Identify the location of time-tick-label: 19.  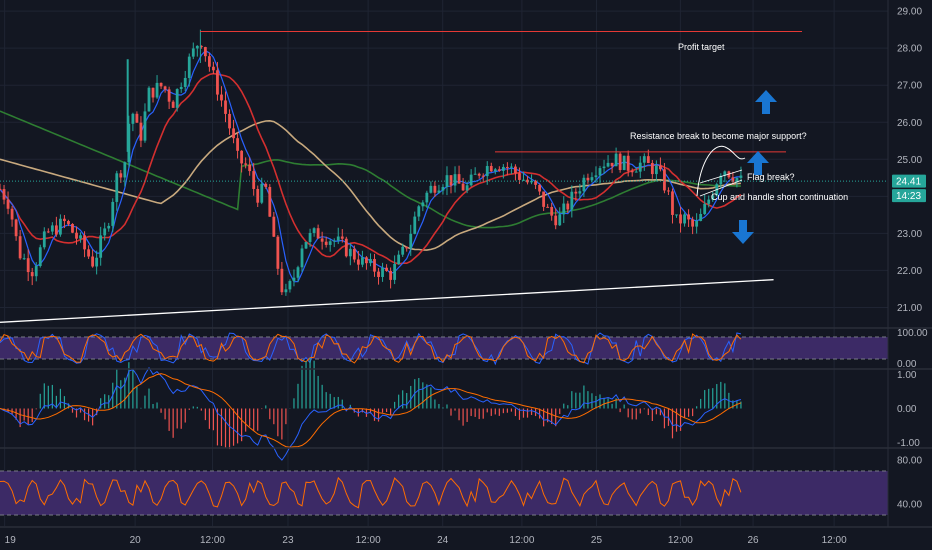
(11, 540).